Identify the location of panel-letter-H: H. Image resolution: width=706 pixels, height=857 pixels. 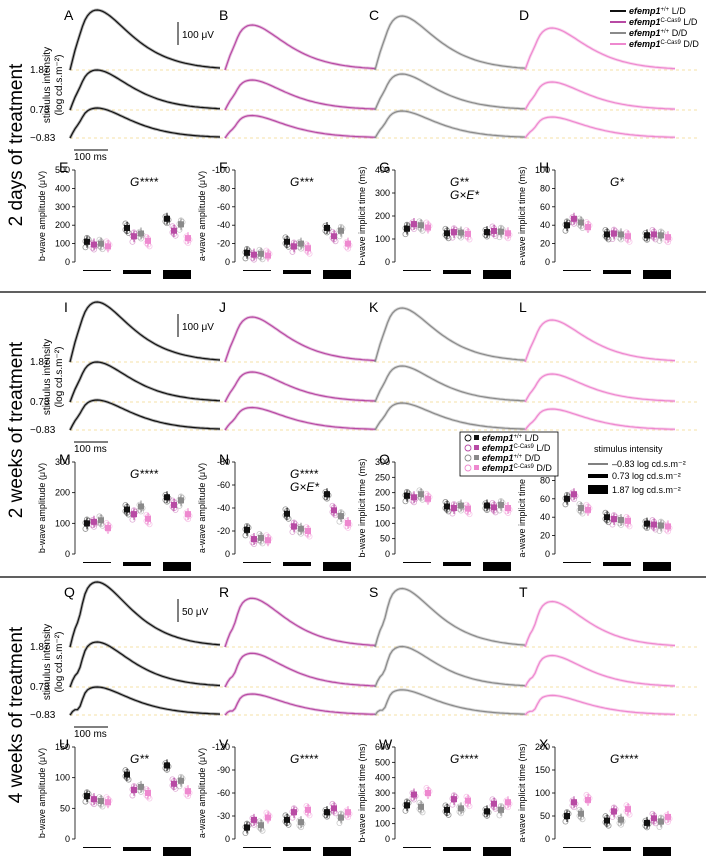
(544, 167).